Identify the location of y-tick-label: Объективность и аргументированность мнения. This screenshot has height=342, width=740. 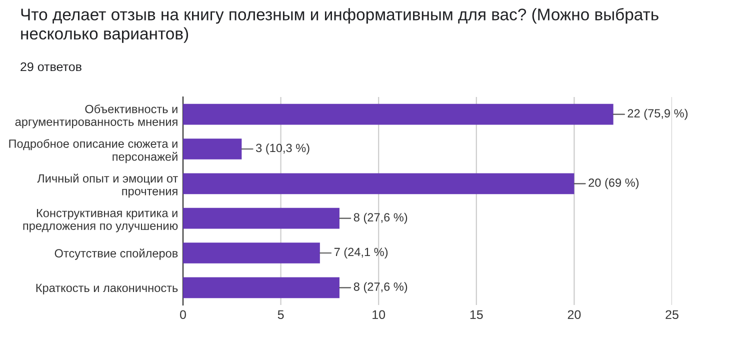
(96, 116).